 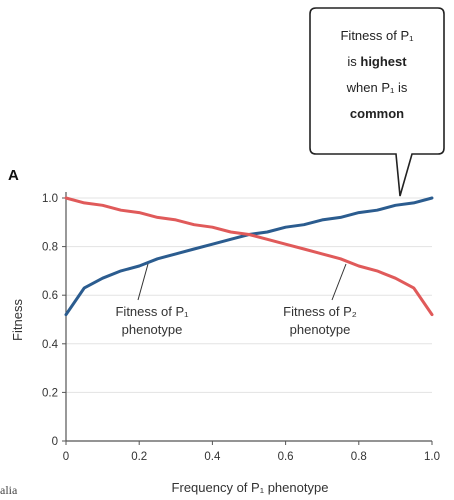 I want to click on y-tick-label-5: 1.0, so click(x=50, y=199).